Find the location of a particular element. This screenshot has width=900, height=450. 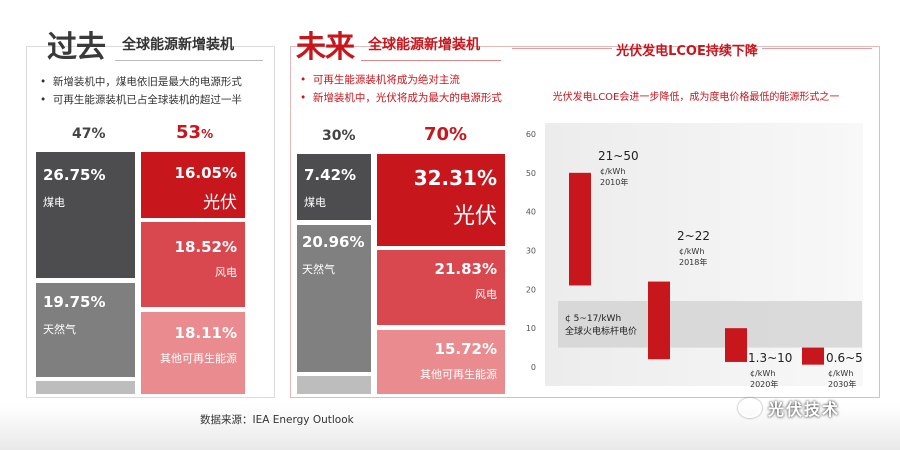

future-solar-label: 光伏 is located at coordinates (474, 216).